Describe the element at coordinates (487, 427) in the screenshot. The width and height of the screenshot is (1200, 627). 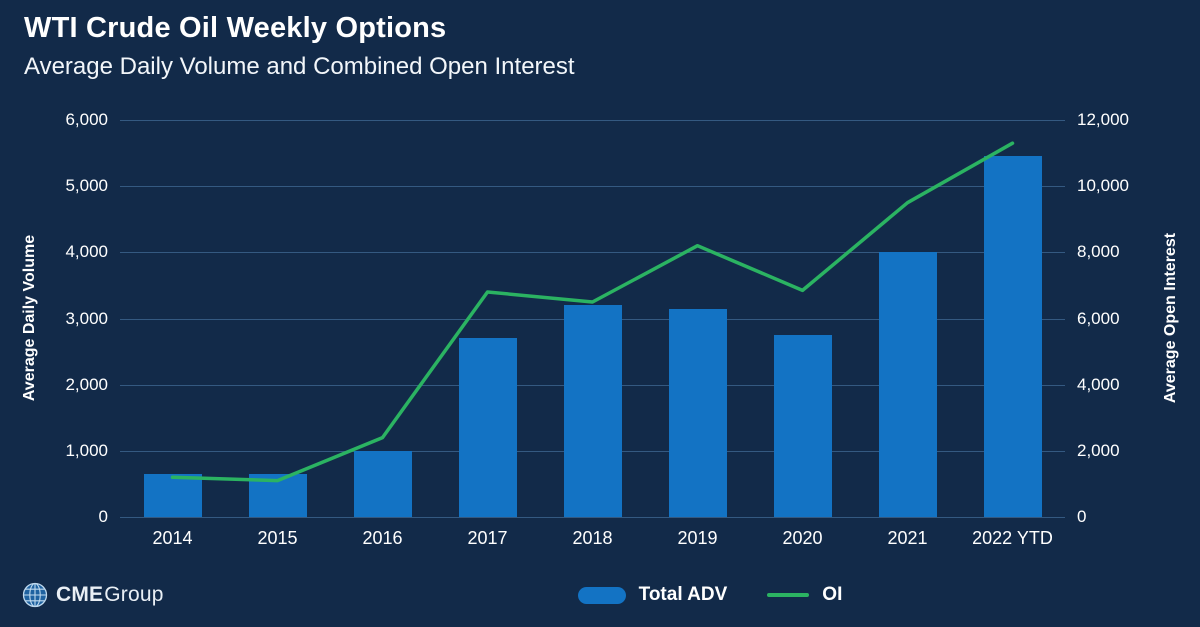
I see `adv-bar-2017` at that location.